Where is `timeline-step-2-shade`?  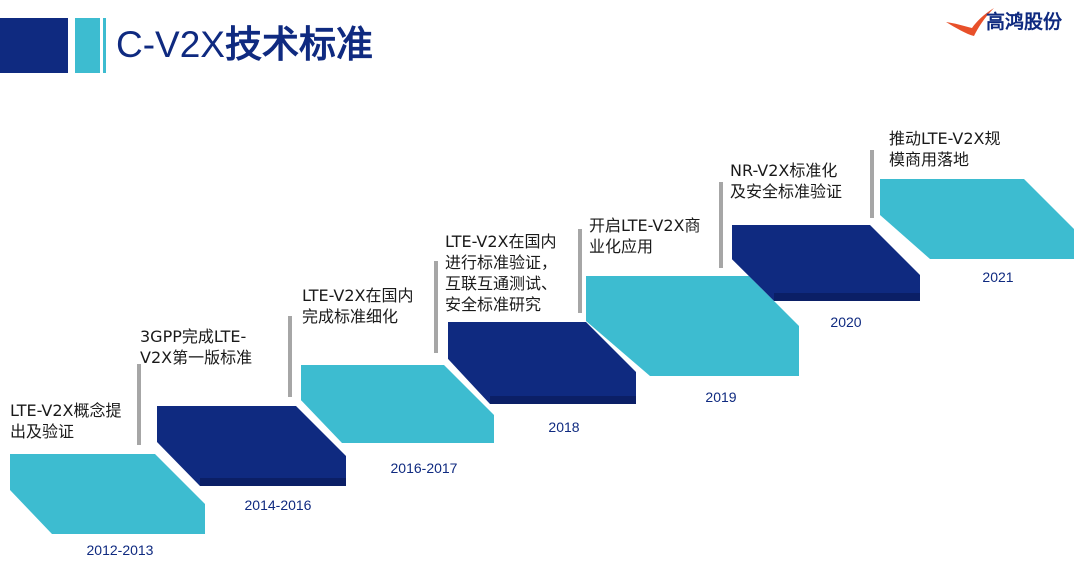 timeline-step-2-shade is located at coordinates (273, 482).